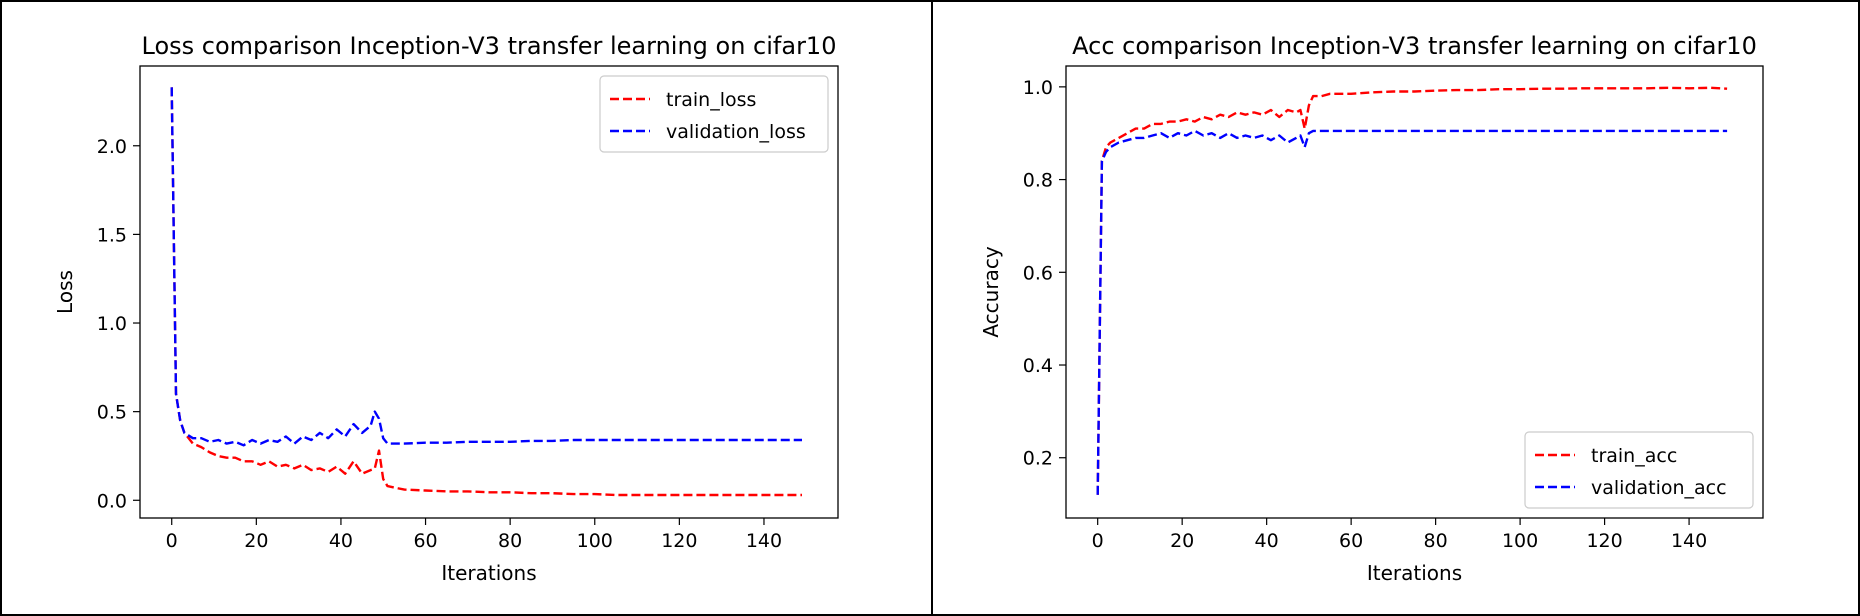 The image size is (1860, 616). Describe the element at coordinates (112, 501) in the screenshot. I see `y-tick-label: 0.0` at that location.